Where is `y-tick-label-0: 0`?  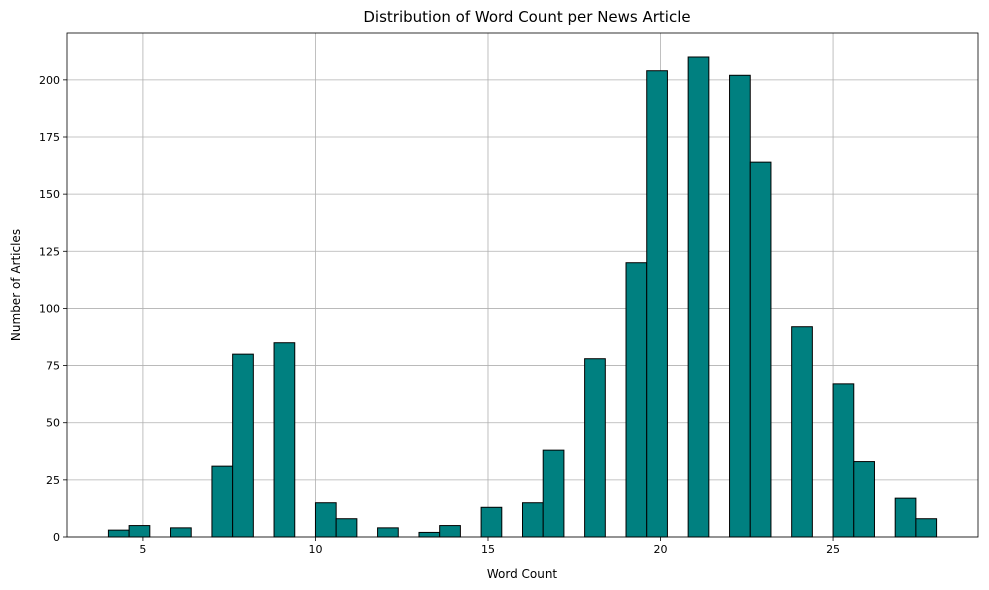
y-tick-label-0: 0 is located at coordinates (56, 537).